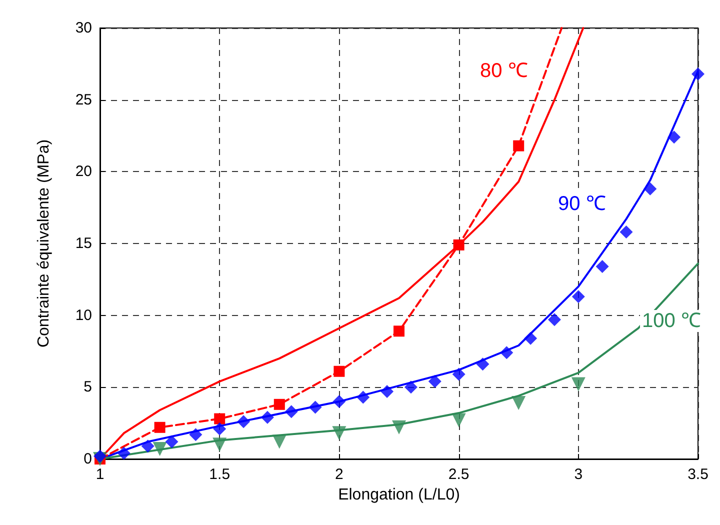  What do you see at coordinates (83, 99) in the screenshot?
I see `y-tick-label: 25` at bounding box center [83, 99].